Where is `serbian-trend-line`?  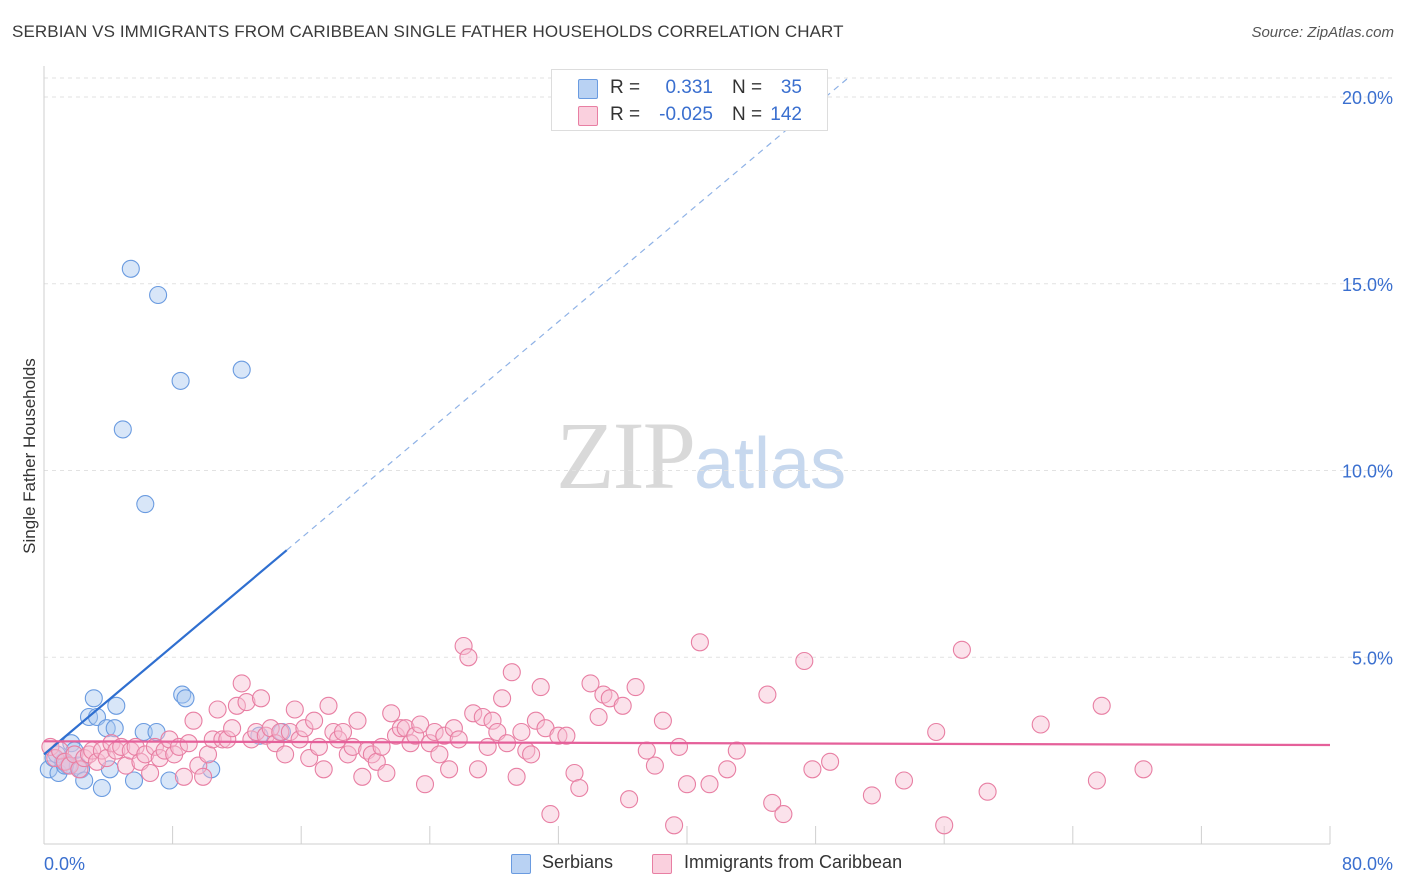 serbian-trend-line is located at coordinates (165, 652).